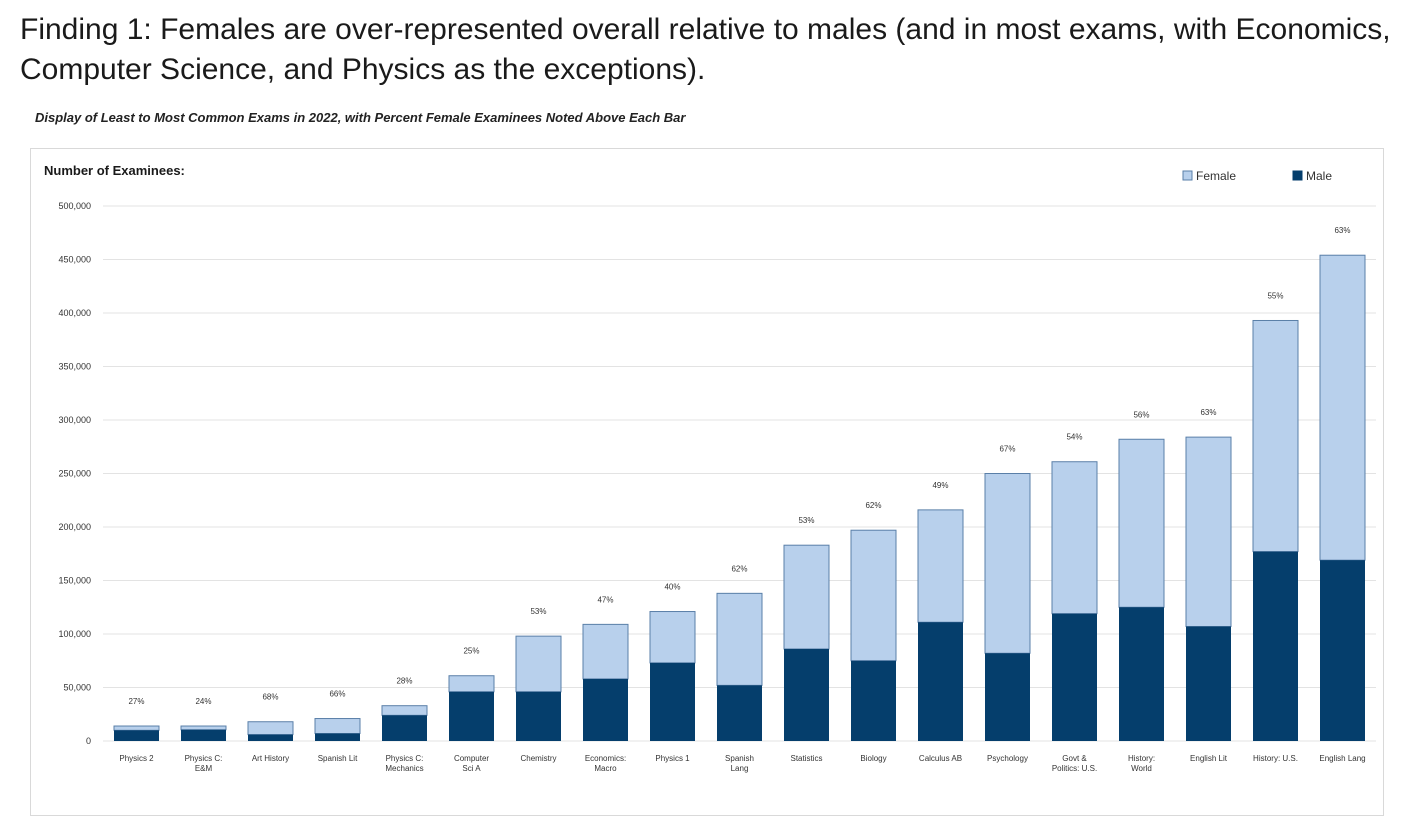 The height and width of the screenshot is (832, 1424). I want to click on x-tick-label: World, so click(1141, 768).